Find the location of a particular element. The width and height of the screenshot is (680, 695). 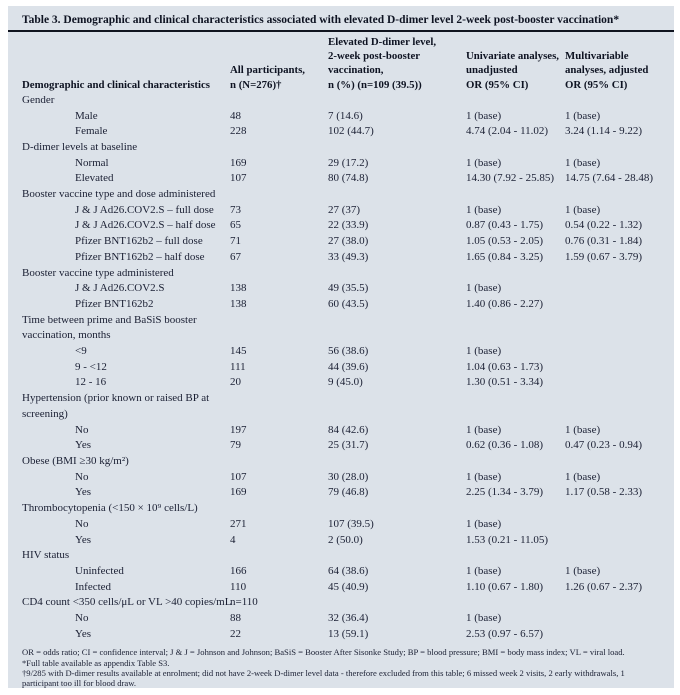

all-participants-n: 228 is located at coordinates (238, 131).